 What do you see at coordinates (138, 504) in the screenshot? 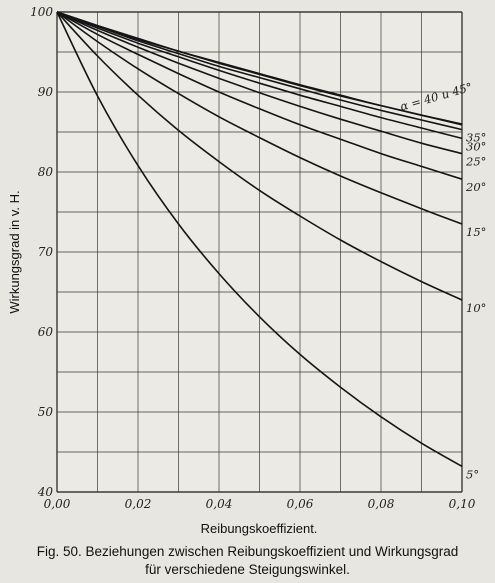
I see `x-tick-label: 0,02` at bounding box center [138, 504].